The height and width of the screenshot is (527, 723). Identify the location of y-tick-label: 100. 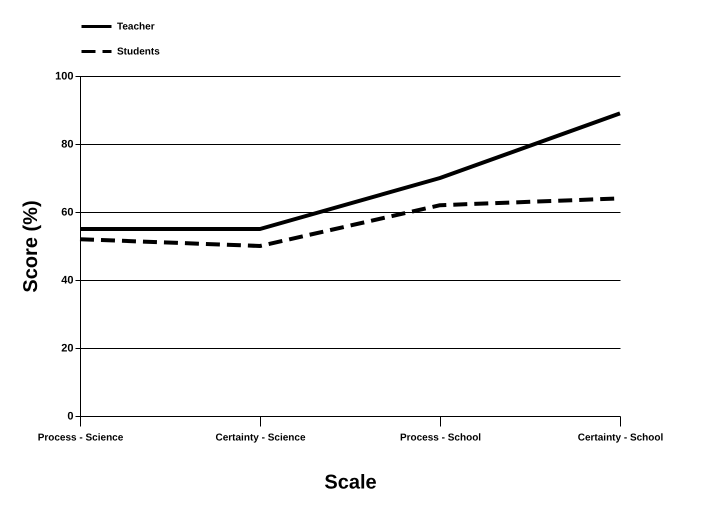
(64, 76).